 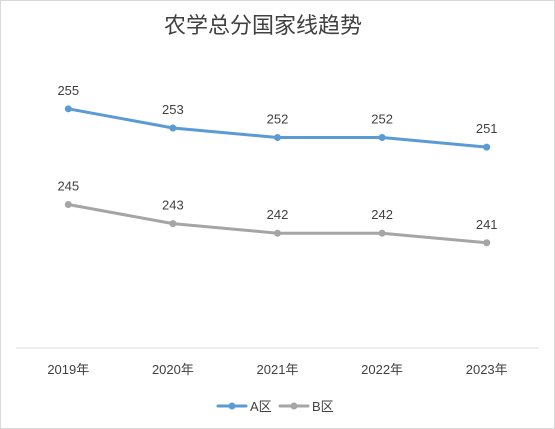 I want to click on data-label: 253, so click(x=173, y=109).